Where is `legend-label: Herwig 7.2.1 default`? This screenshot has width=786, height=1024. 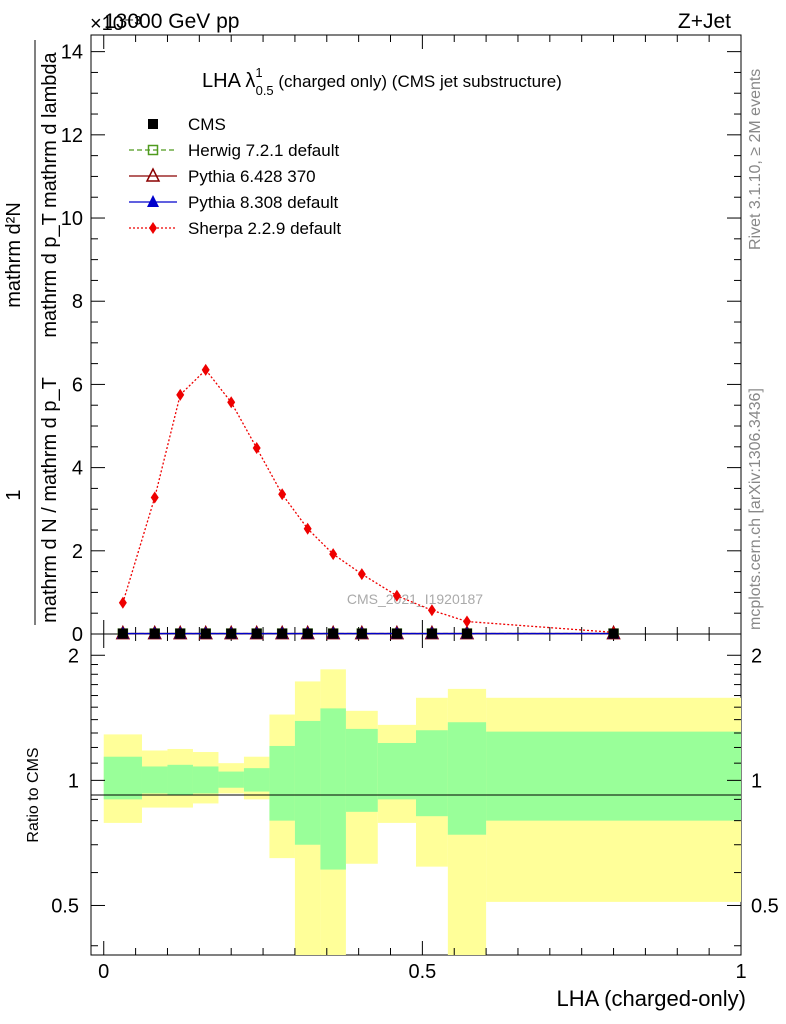
legend-label: Herwig 7.2.1 default is located at coordinates (263, 150).